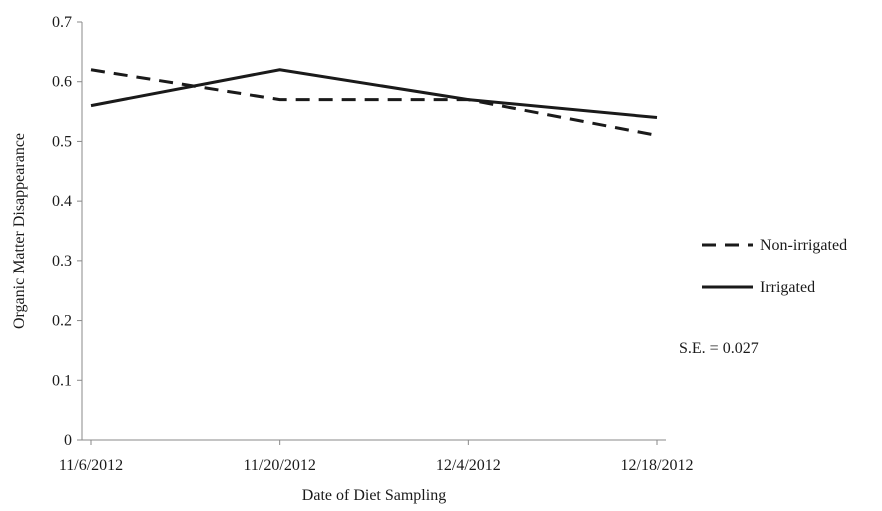  What do you see at coordinates (787, 287) in the screenshot?
I see `legend-label: Irrigated` at bounding box center [787, 287].